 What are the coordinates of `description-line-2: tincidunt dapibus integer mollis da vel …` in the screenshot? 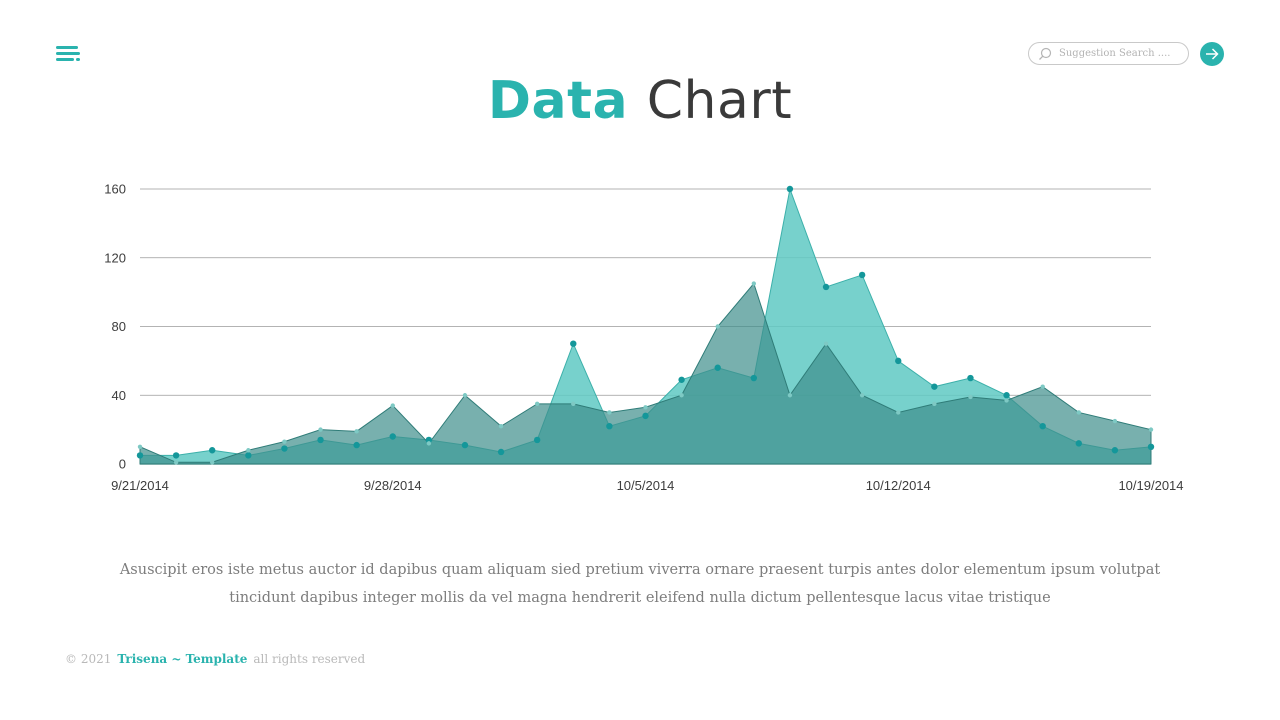 It's located at (640, 598).